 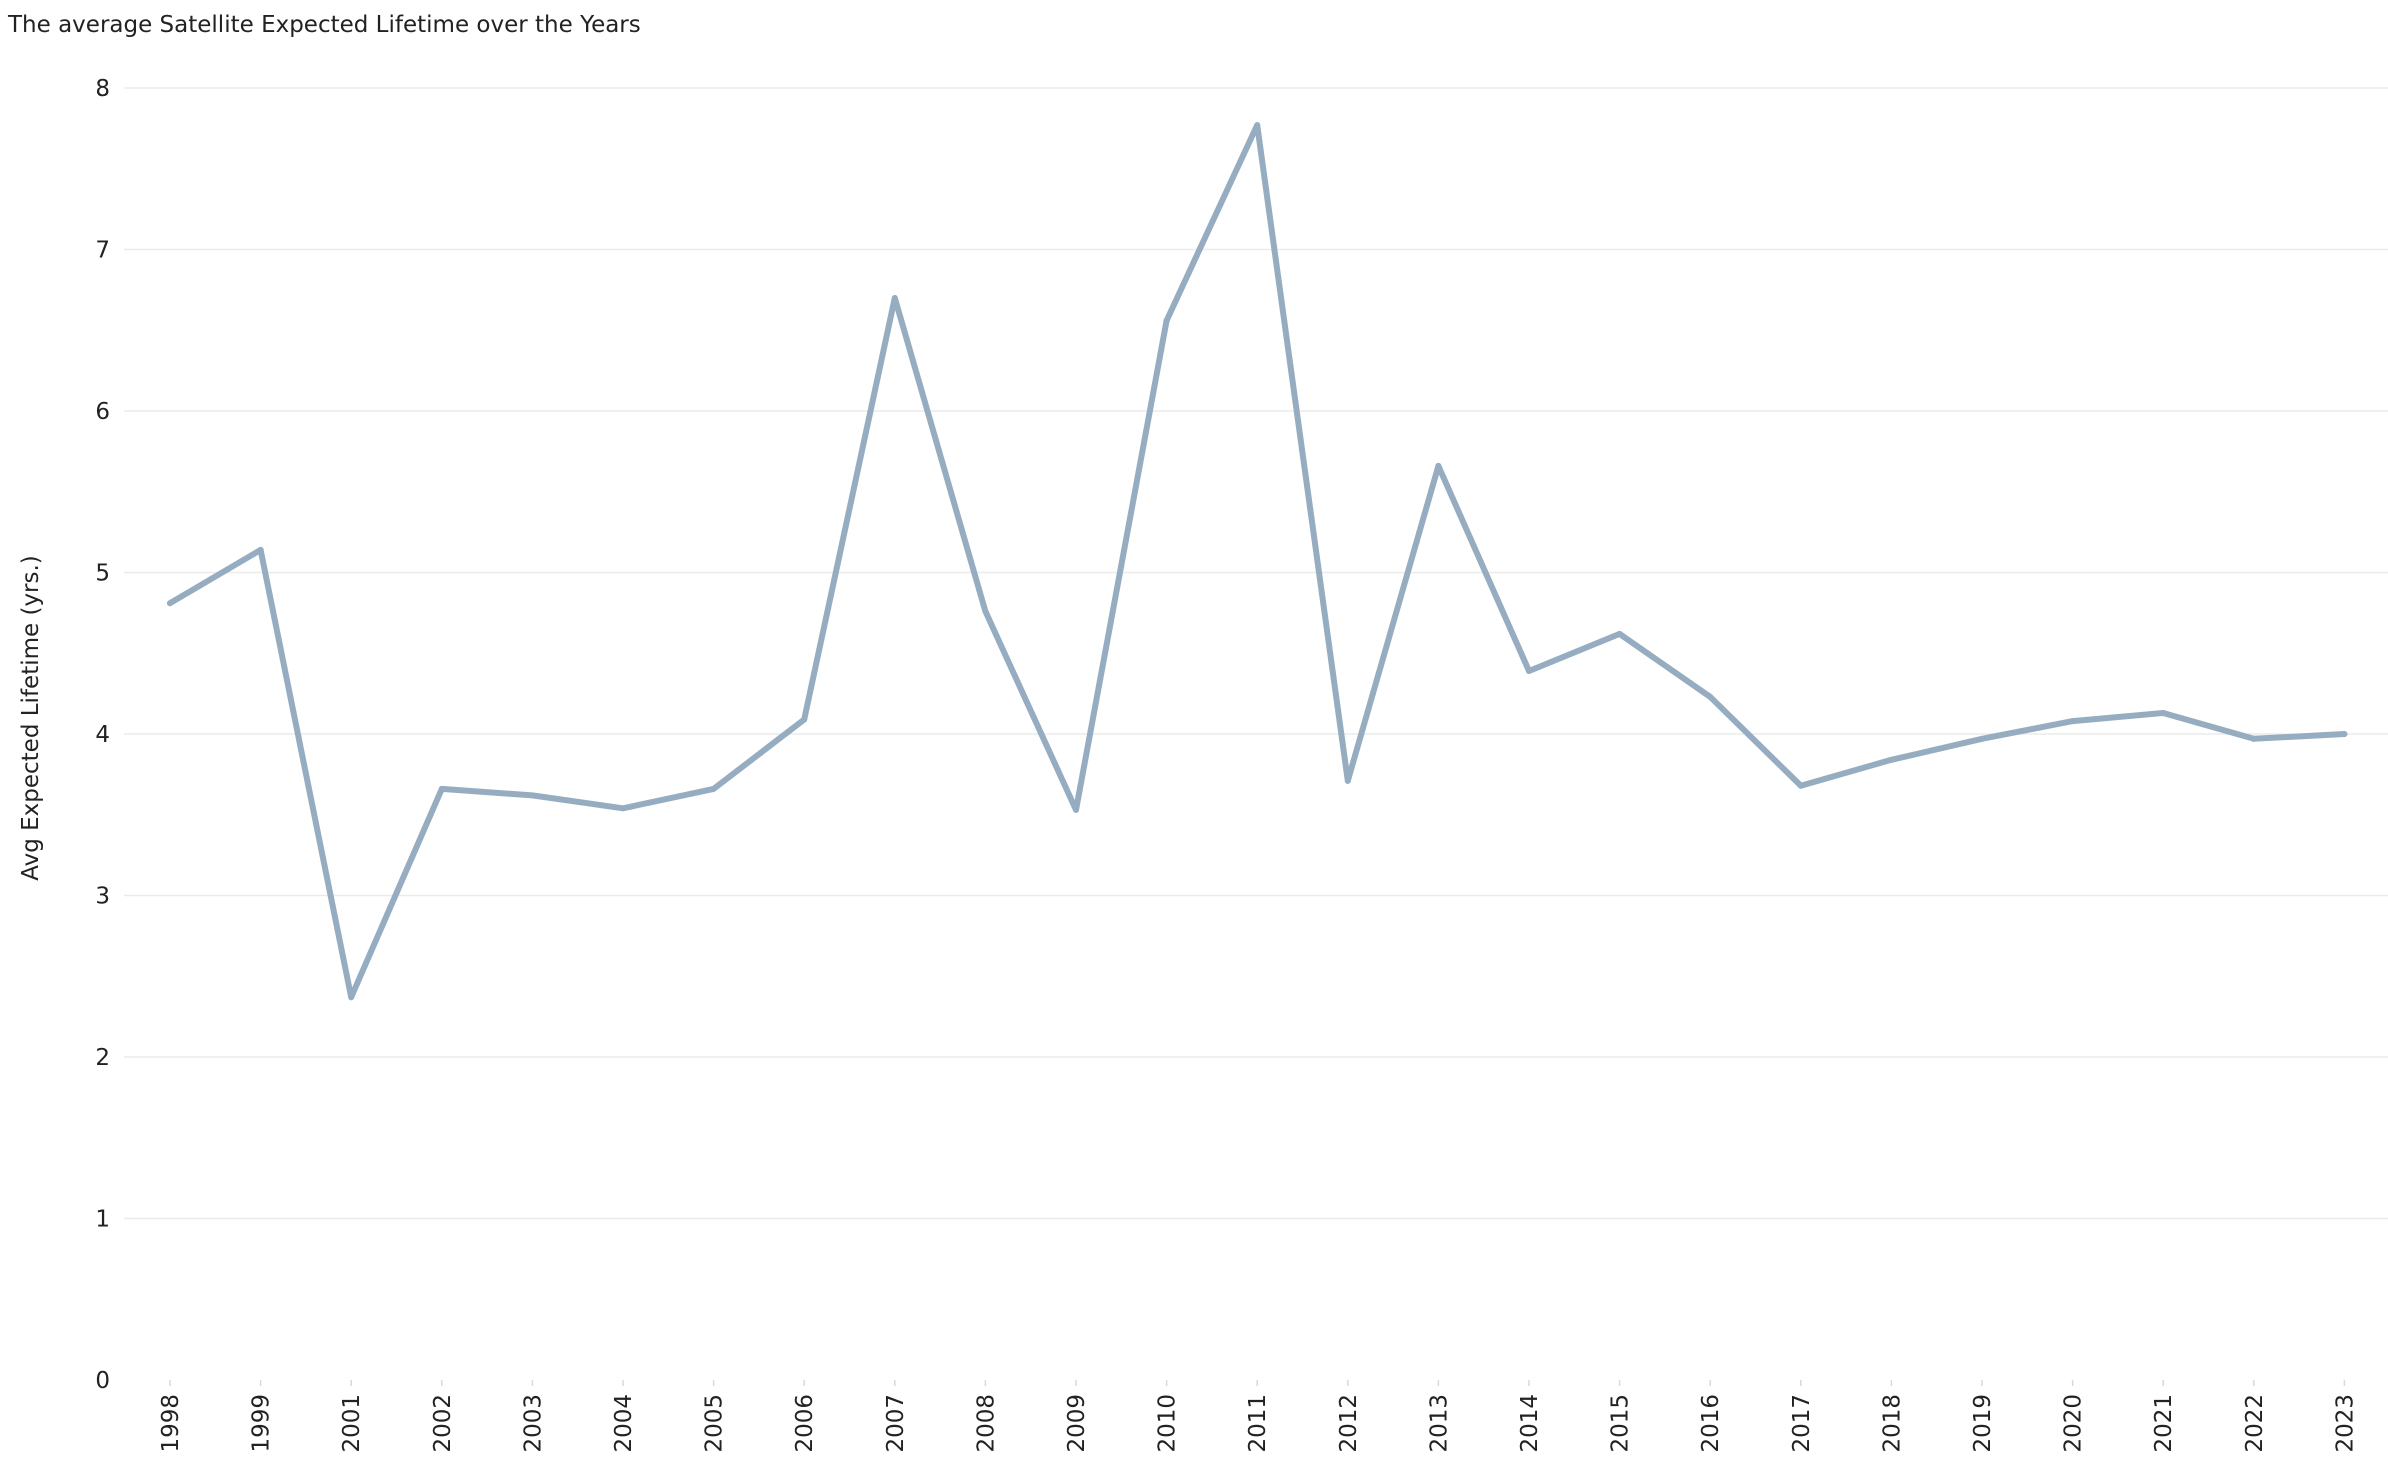 What do you see at coordinates (896, 1423) in the screenshot?
I see `x-tick-label: 2007` at bounding box center [896, 1423].